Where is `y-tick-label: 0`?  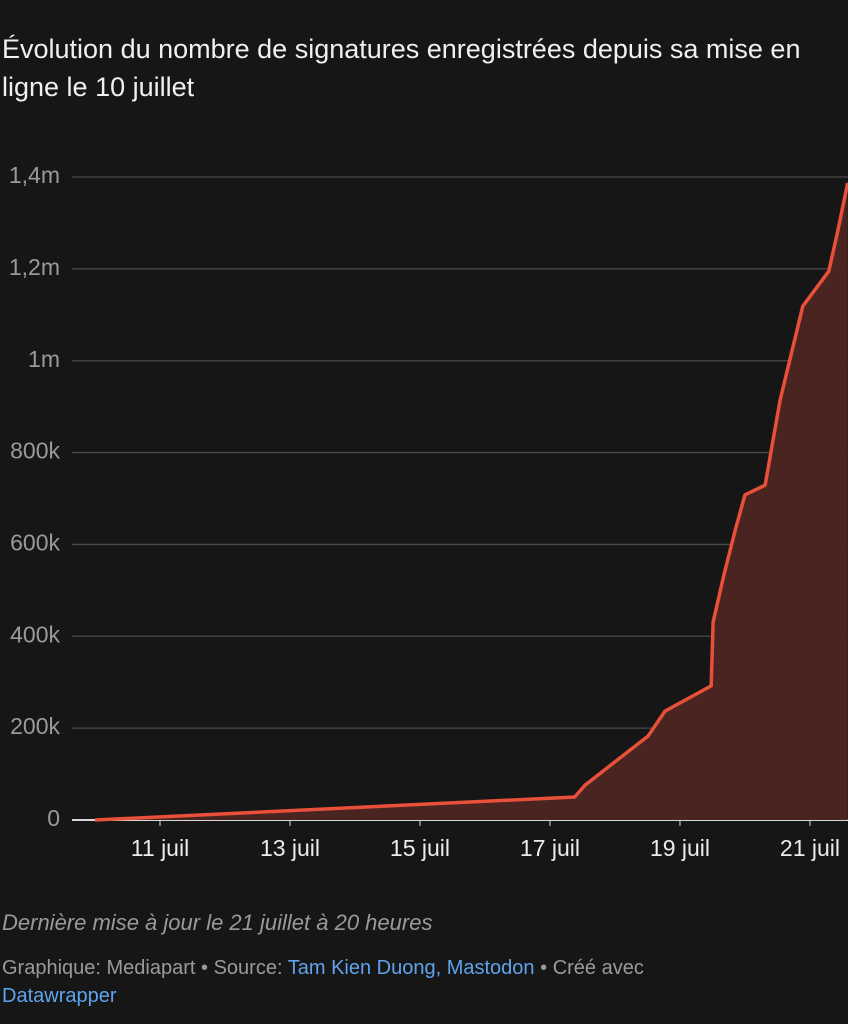
y-tick-label: 0 is located at coordinates (53, 818).